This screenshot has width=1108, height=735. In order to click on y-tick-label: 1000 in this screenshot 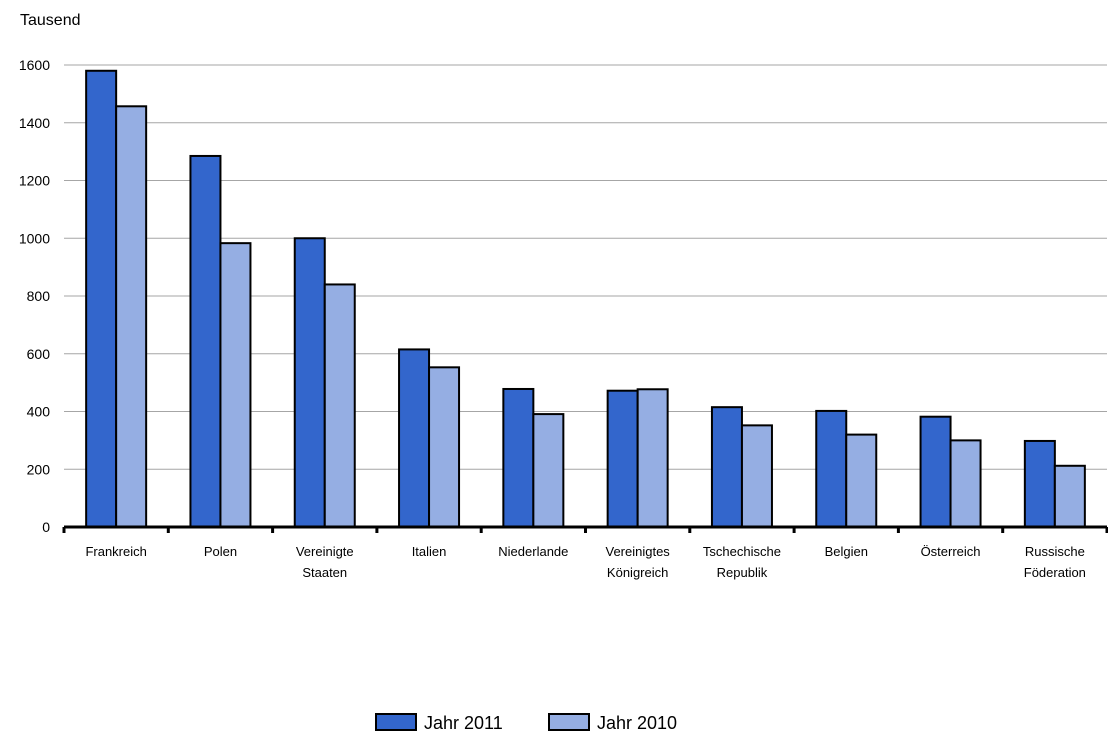, I will do `click(34, 238)`.